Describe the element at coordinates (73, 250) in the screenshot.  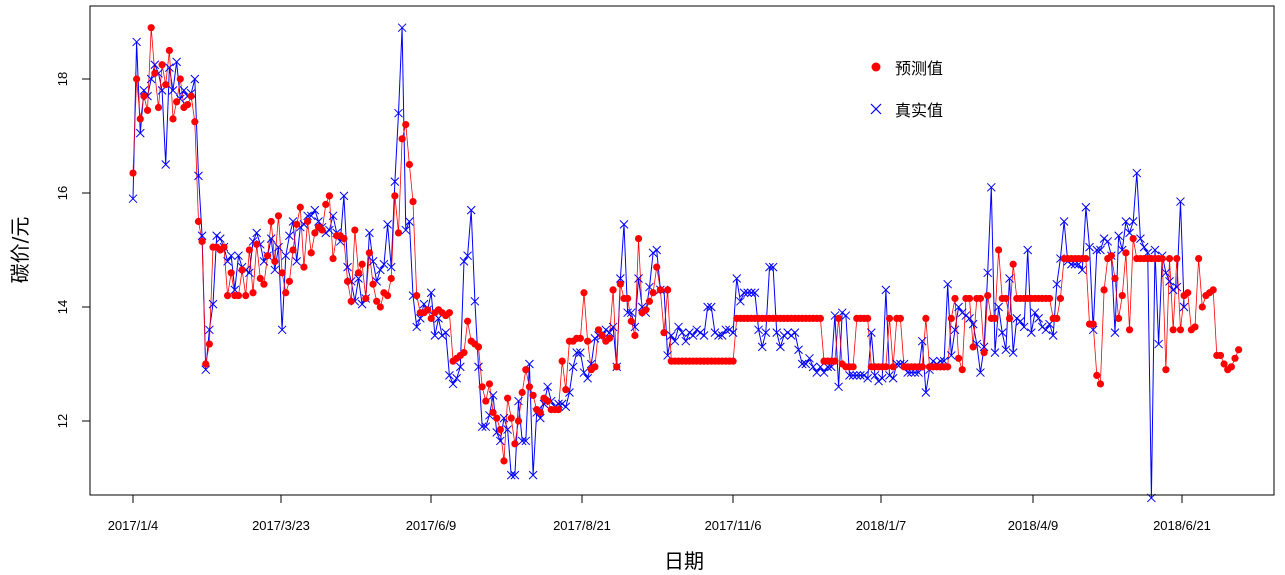
I see `y-axis: 12 14 16 18` at that location.